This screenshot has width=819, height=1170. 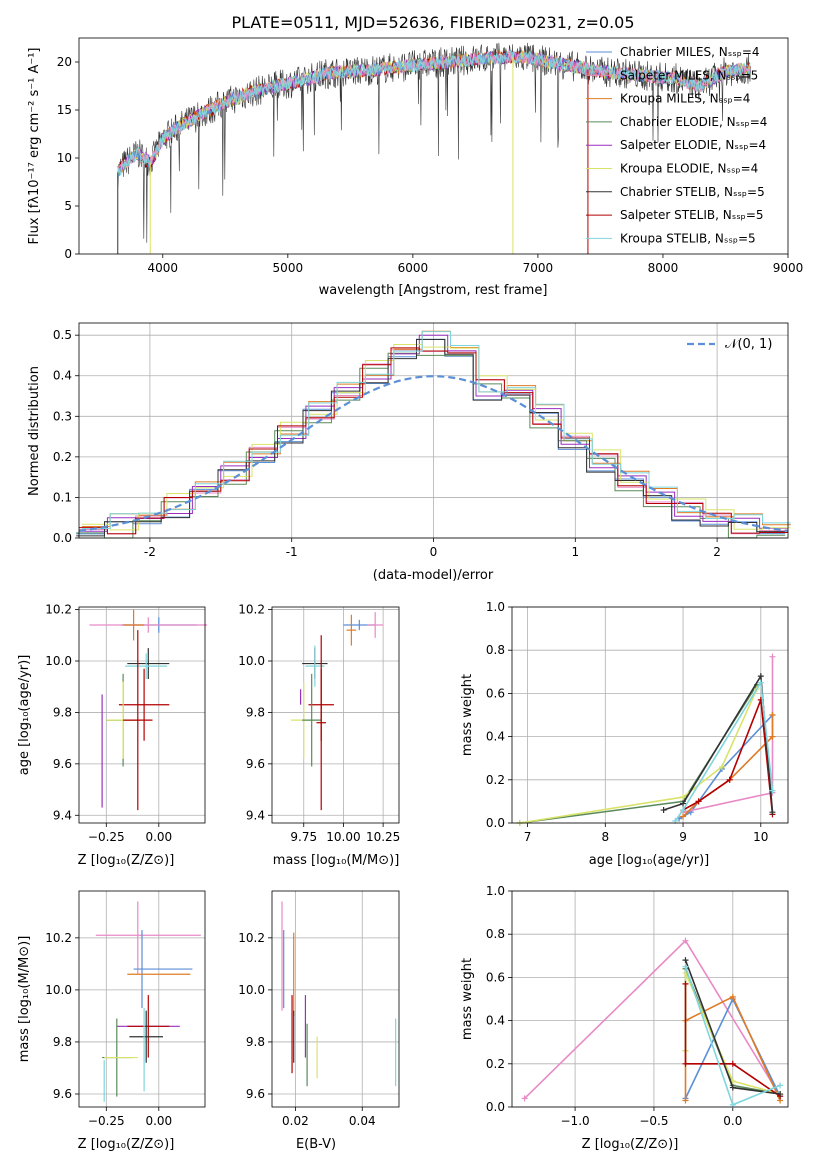 What do you see at coordinates (495, 693) in the screenshot?
I see `age-weight-y-tick-label: 0.6` at bounding box center [495, 693].